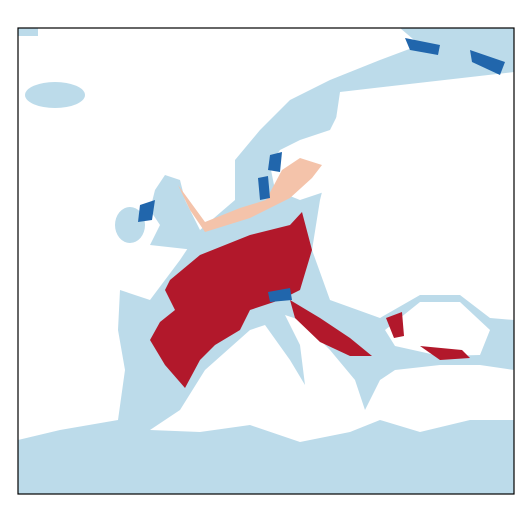 This screenshot has height=526, width=530. I want to click on red-black-sea-south, so click(445, 353).